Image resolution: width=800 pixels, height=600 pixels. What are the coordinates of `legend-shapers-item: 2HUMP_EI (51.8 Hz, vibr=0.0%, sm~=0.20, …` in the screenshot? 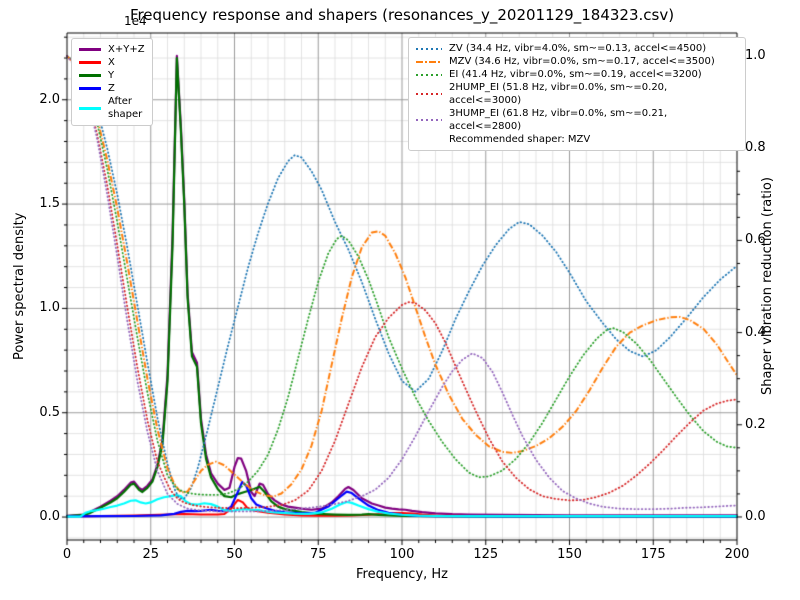 It's located at (577, 94).